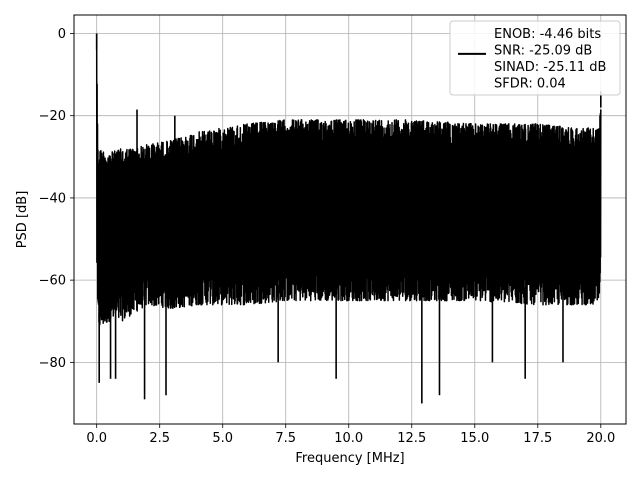 The image size is (640, 480). I want to click on x-tick-label: 5.0, so click(222, 438).